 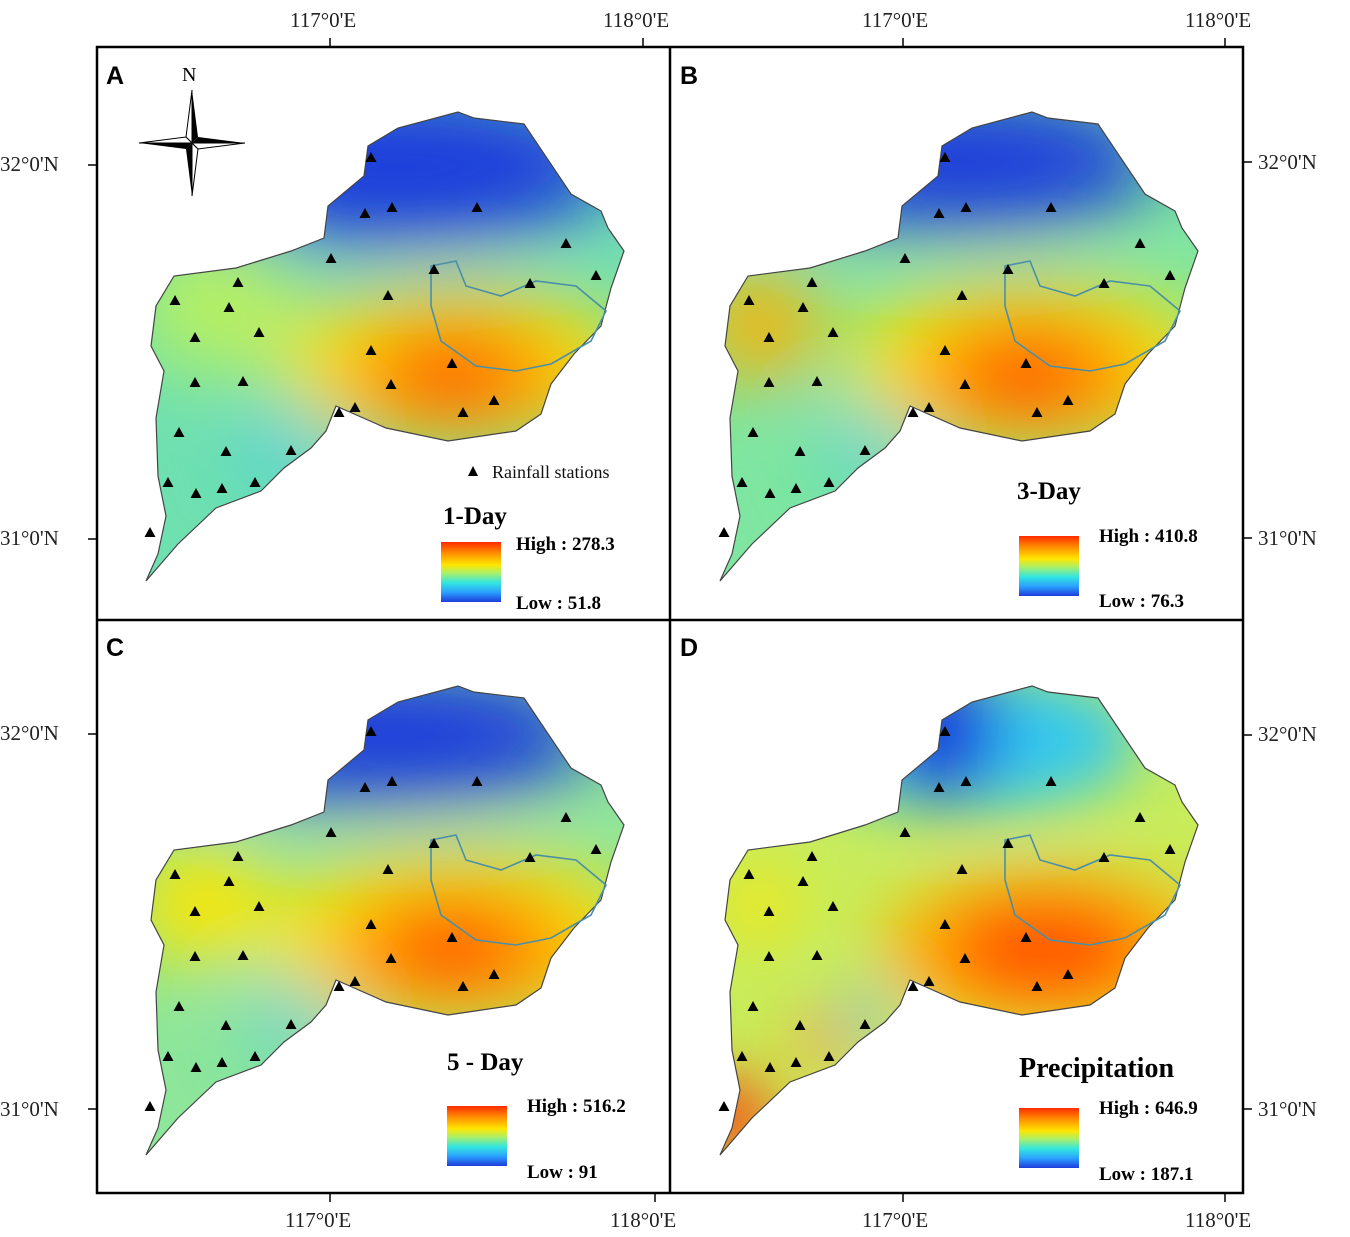 What do you see at coordinates (1092, 316) in the screenshot?
I see `river-b` at bounding box center [1092, 316].